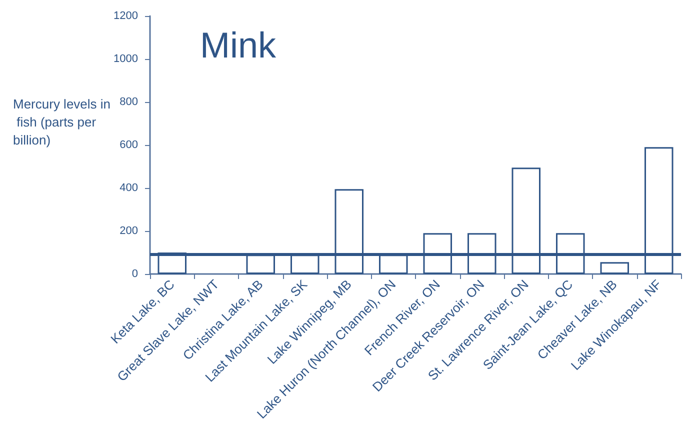 Image resolution: width=691 pixels, height=444 pixels. I want to click on y-tick-label: 1200, so click(126, 16).